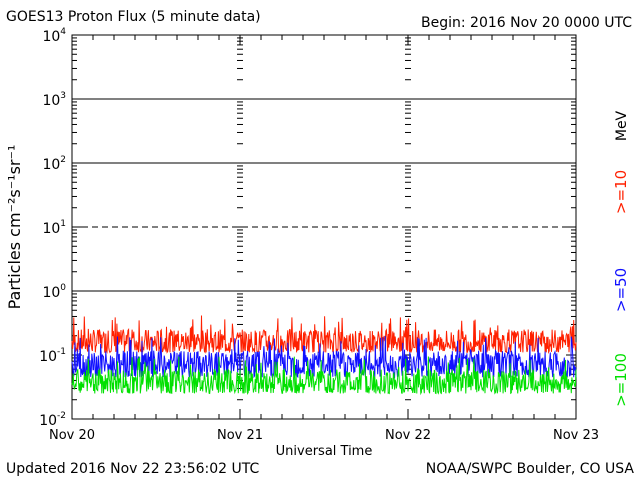  Describe the element at coordinates (63, 32) in the screenshot. I see `y-tick-exponent: 4` at that location.